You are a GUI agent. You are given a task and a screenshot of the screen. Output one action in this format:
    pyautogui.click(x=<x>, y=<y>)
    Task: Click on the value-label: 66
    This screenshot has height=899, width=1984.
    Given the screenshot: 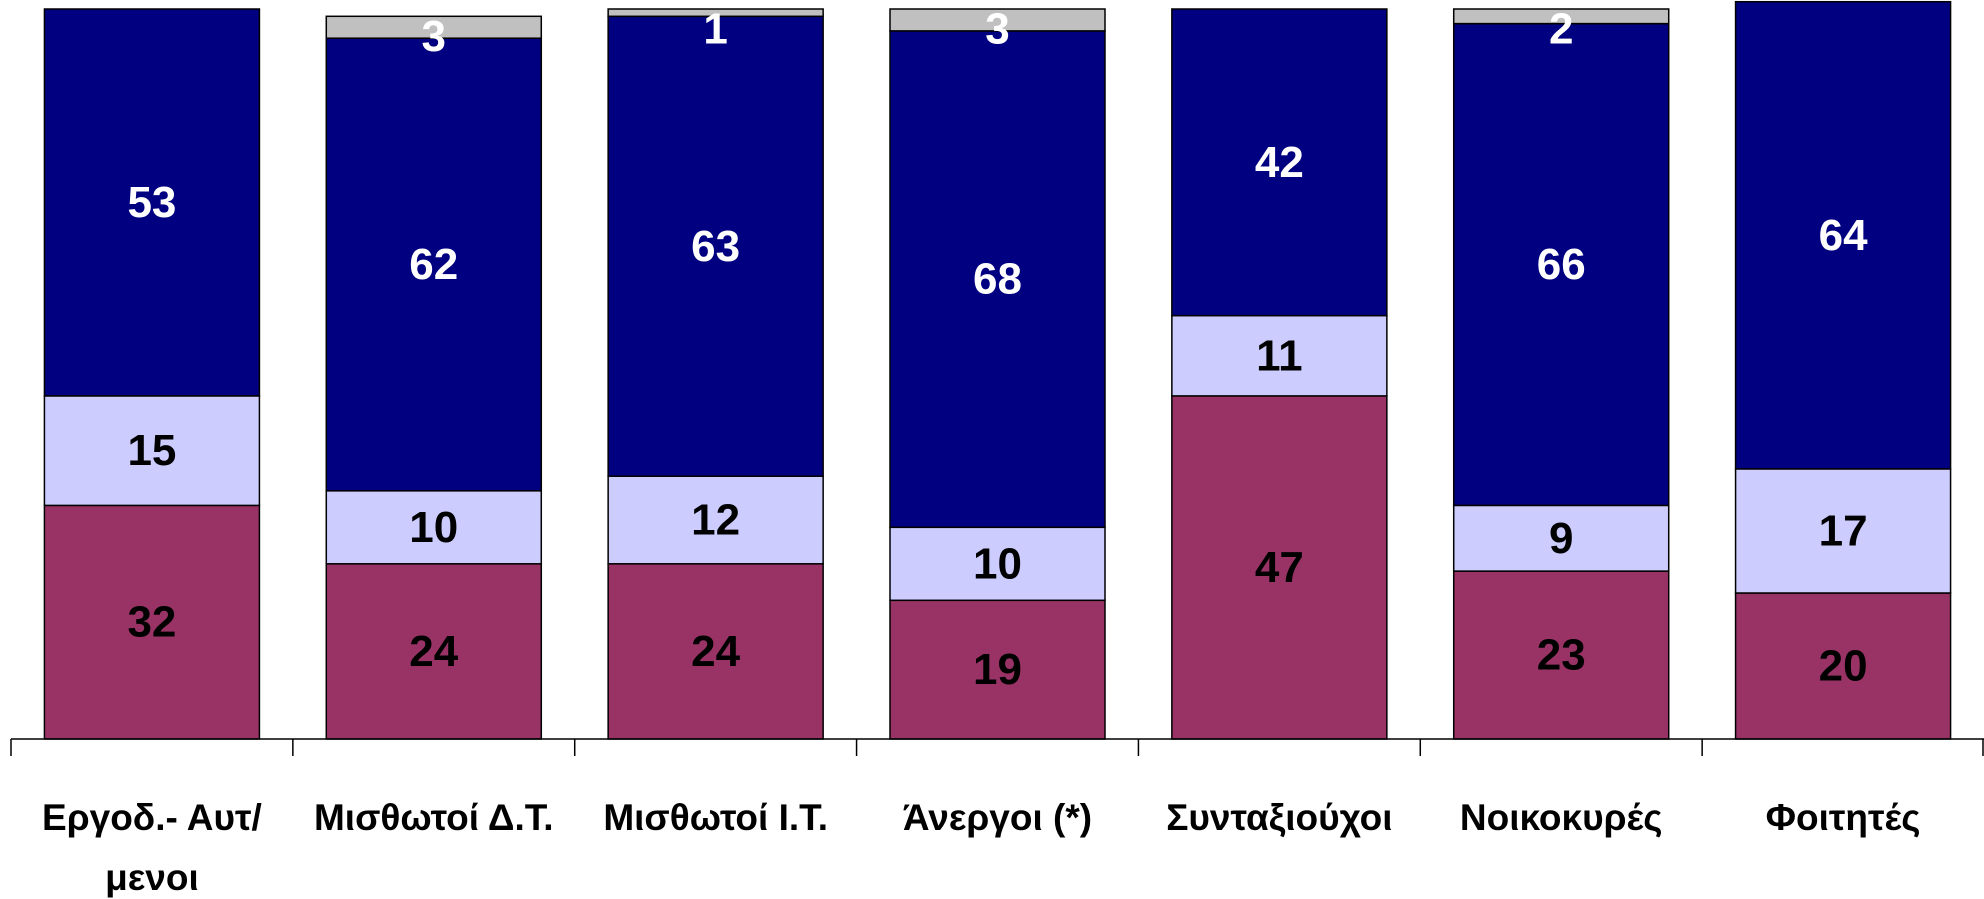 What is the action you would take?
    pyautogui.click(x=1561, y=264)
    